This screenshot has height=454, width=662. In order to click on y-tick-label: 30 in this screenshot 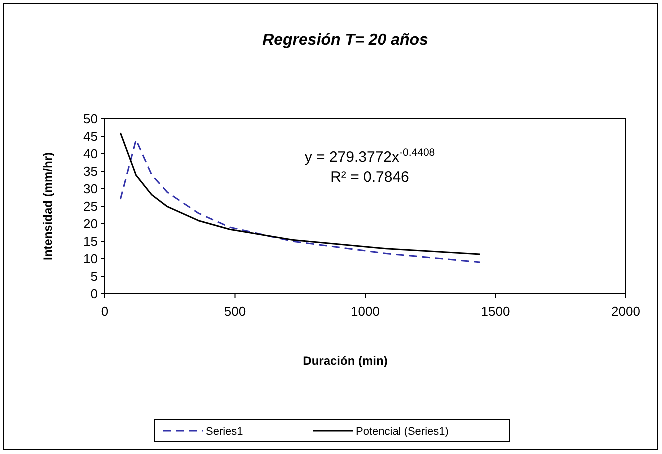, I will do `click(91, 189)`.